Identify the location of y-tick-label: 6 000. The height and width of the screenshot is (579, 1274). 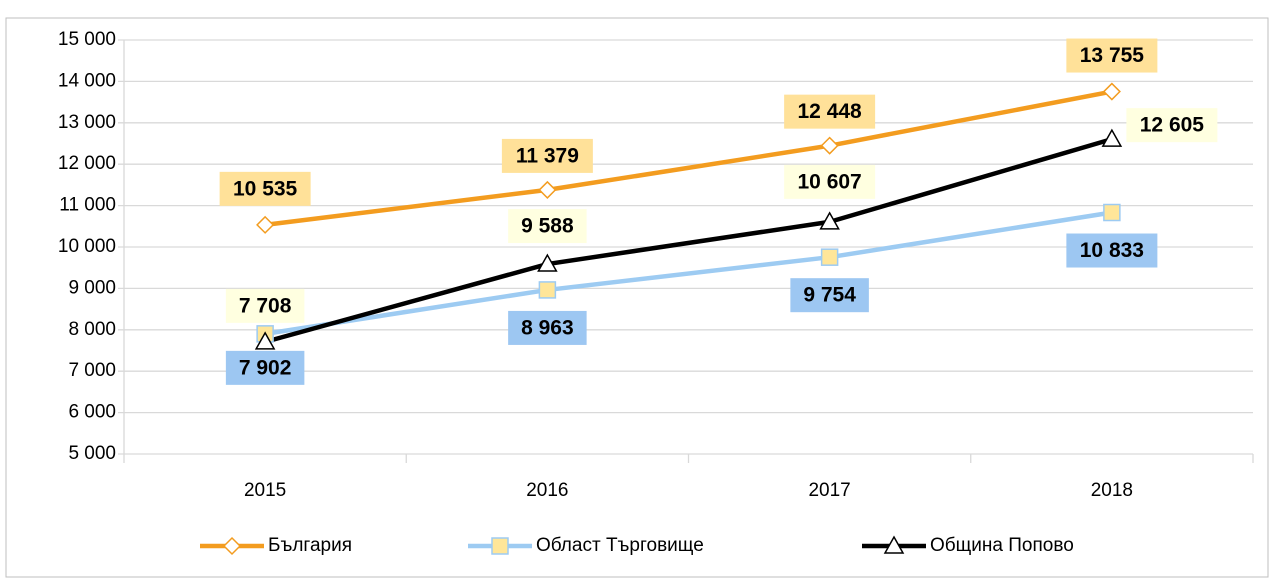
(92, 412).